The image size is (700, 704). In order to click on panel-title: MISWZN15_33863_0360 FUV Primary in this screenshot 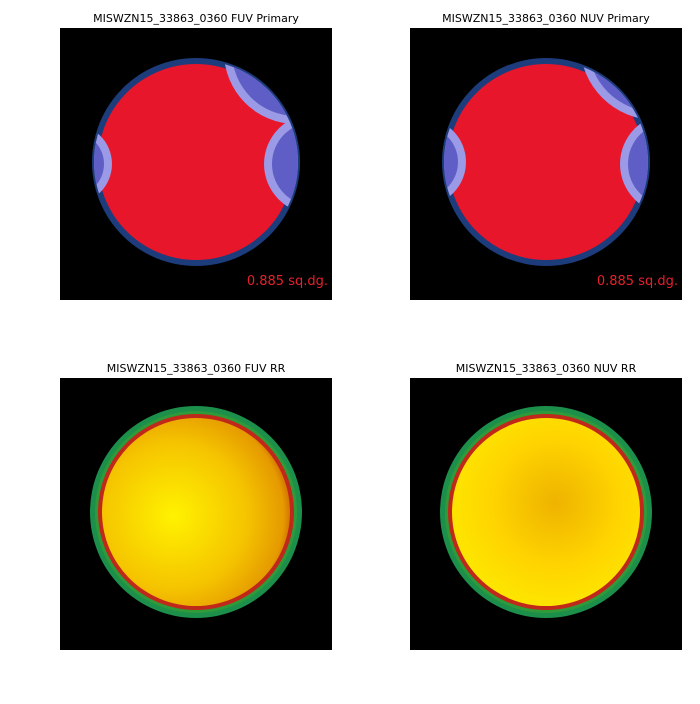, I will do `click(196, 18)`.